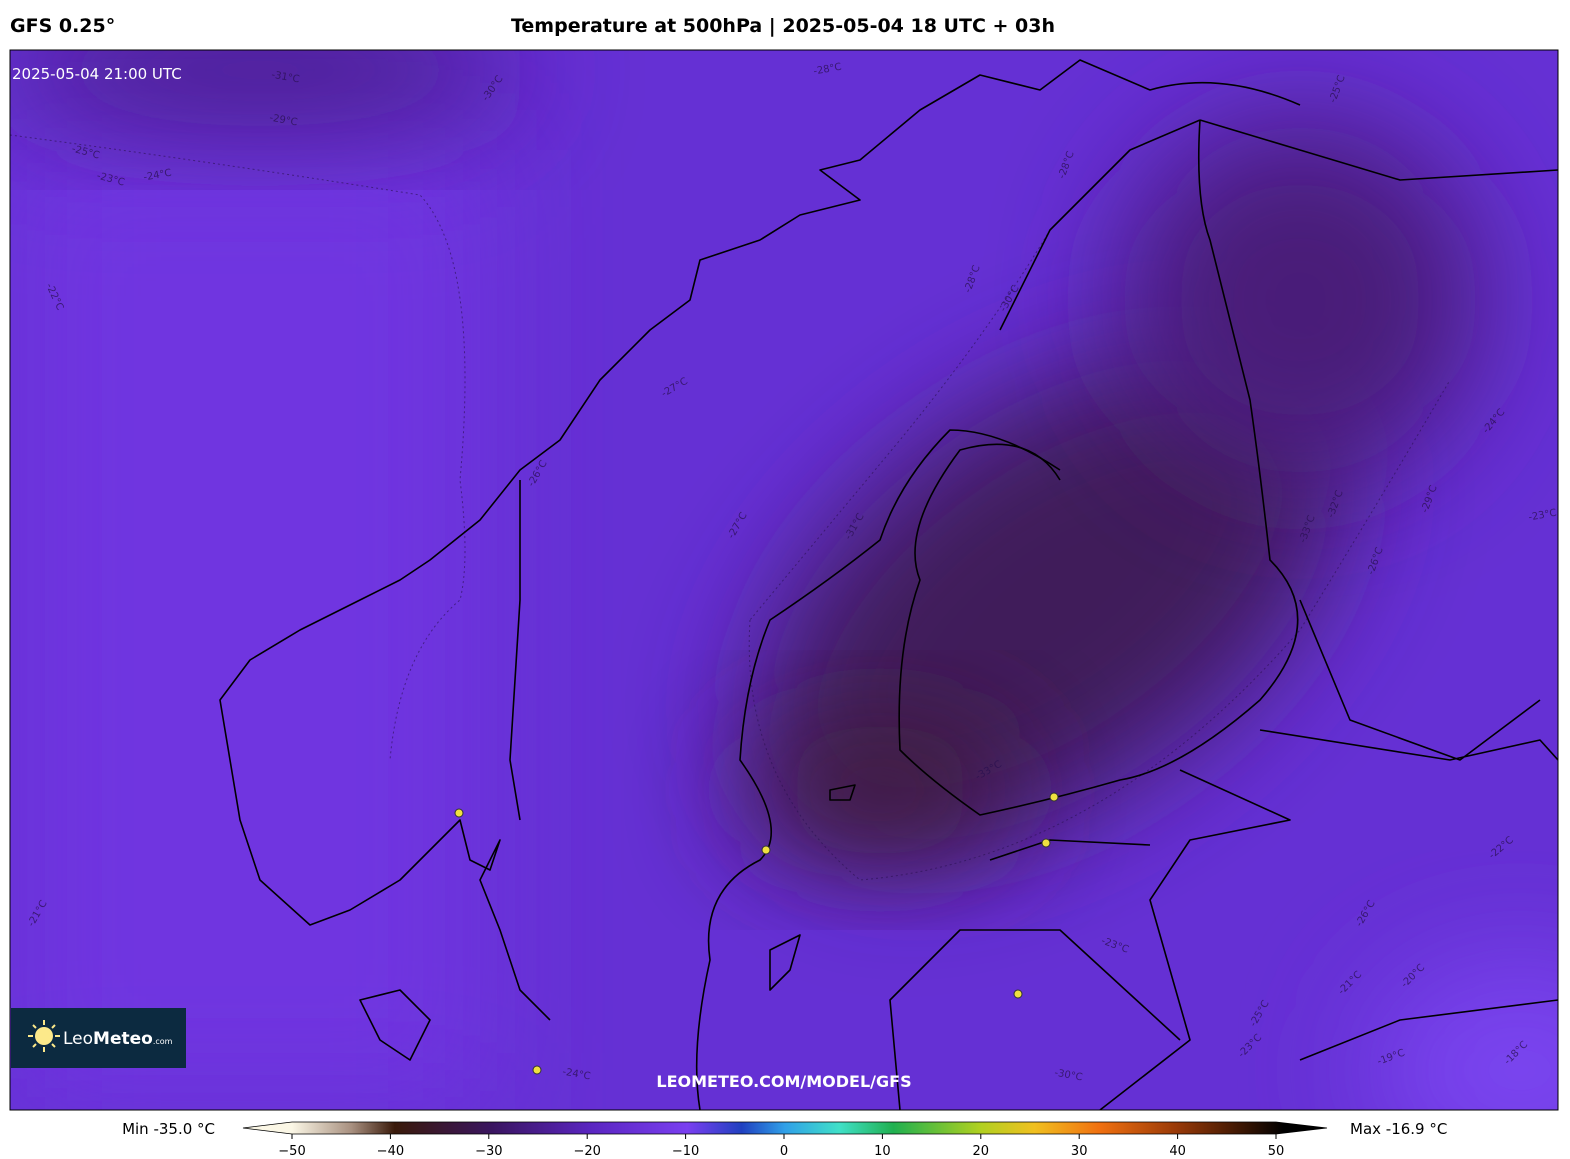  Describe the element at coordinates (78, 1039) in the screenshot. I see `logo-name: Leo` at that location.